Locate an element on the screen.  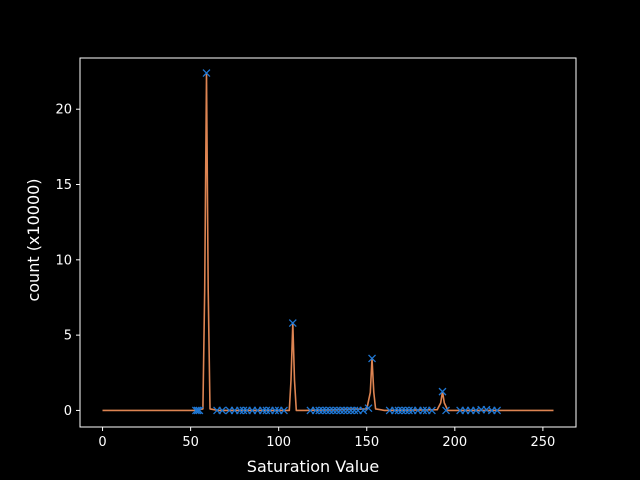
x-tick-label: 100 is located at coordinates (278, 442).